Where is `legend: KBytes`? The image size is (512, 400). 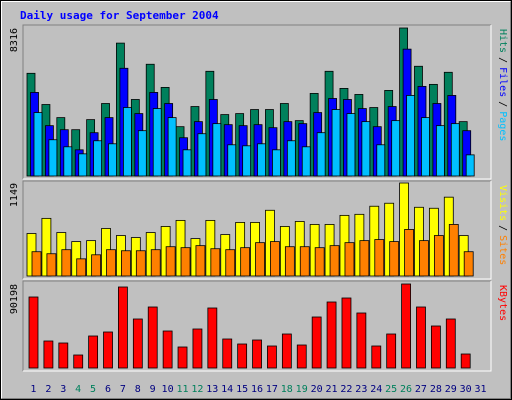 legend: KBytes is located at coordinates (502, 303).